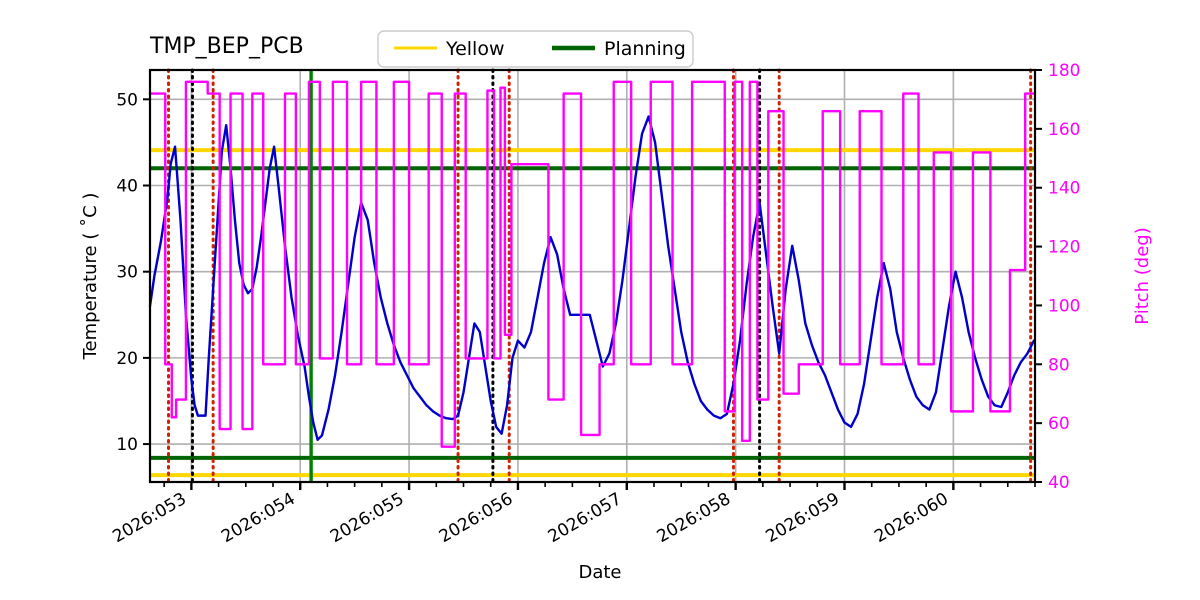  What do you see at coordinates (226, 46) in the screenshot?
I see `chart-title: TMP_BEP_PCB` at bounding box center [226, 46].